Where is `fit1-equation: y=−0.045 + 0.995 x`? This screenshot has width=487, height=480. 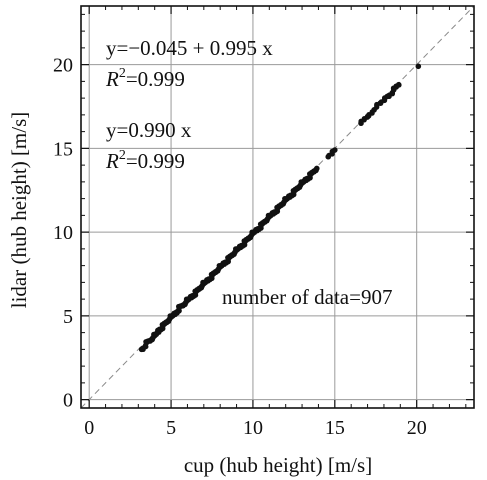
fit1-equation: y=−0.045 + 0.995 x is located at coordinates (189, 48).